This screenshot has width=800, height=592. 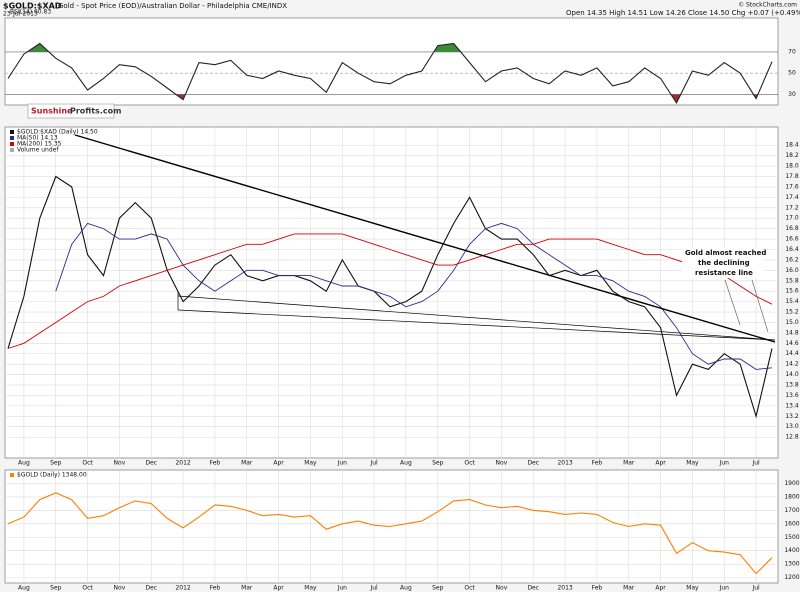 What do you see at coordinates (791, 550) in the screenshot?
I see `y-tick-label: 1400` at bounding box center [791, 550].